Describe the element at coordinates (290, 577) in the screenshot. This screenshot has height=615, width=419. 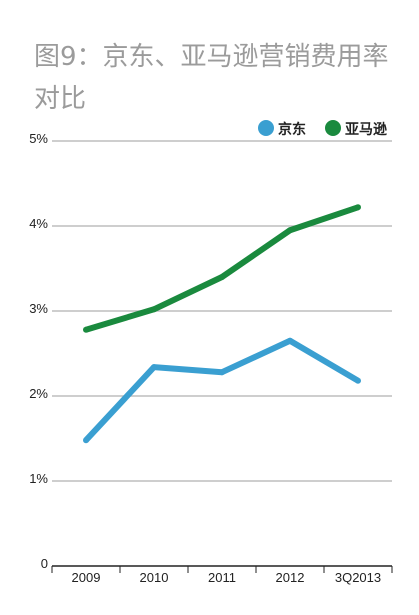
I see `x-tick-label: 2012` at that location.